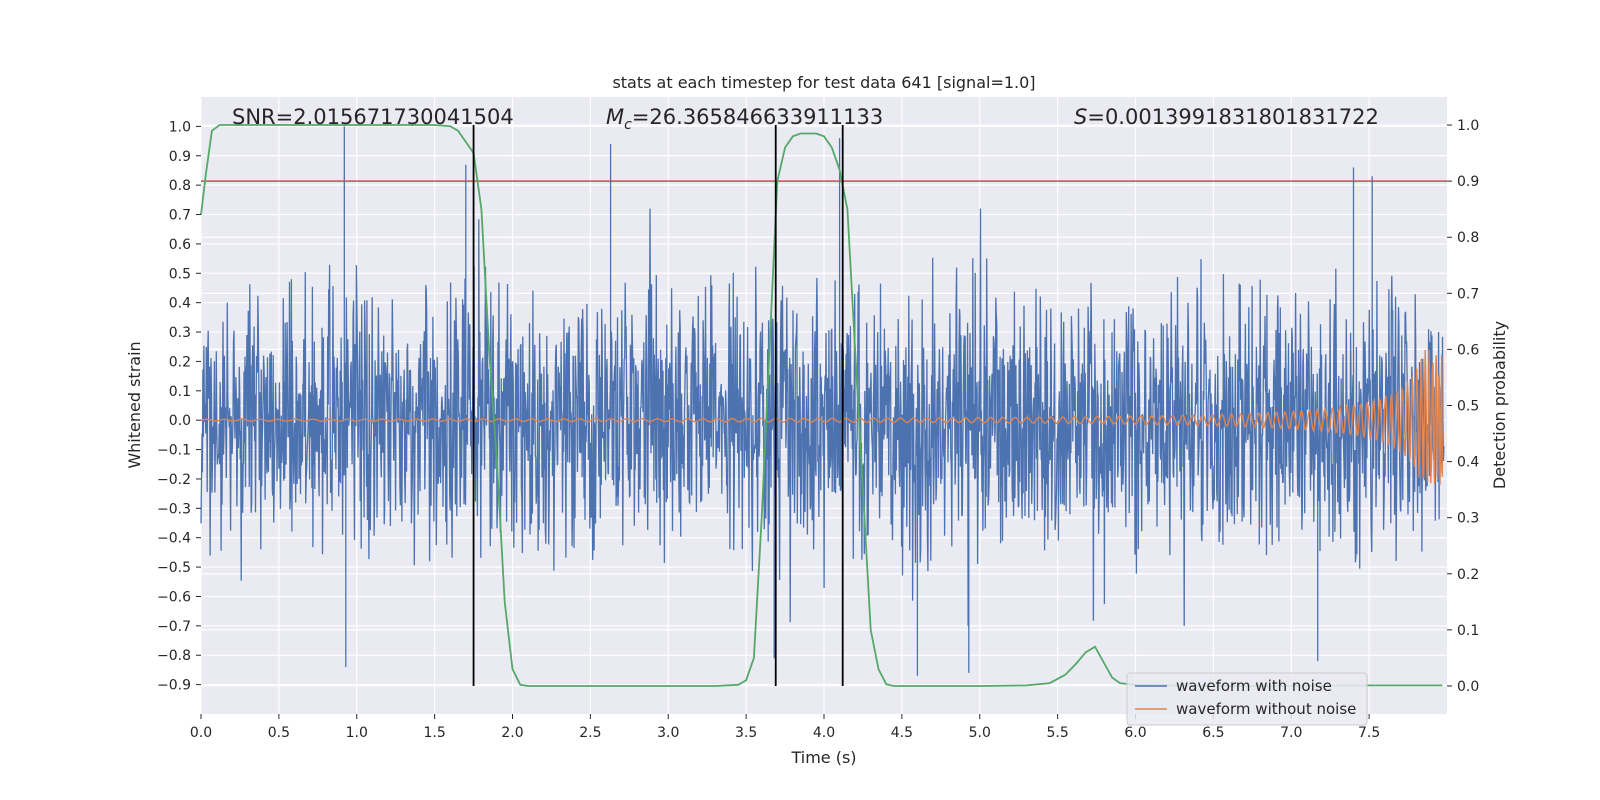  I want to click on x-tick-label: 0.0, so click(201, 733).